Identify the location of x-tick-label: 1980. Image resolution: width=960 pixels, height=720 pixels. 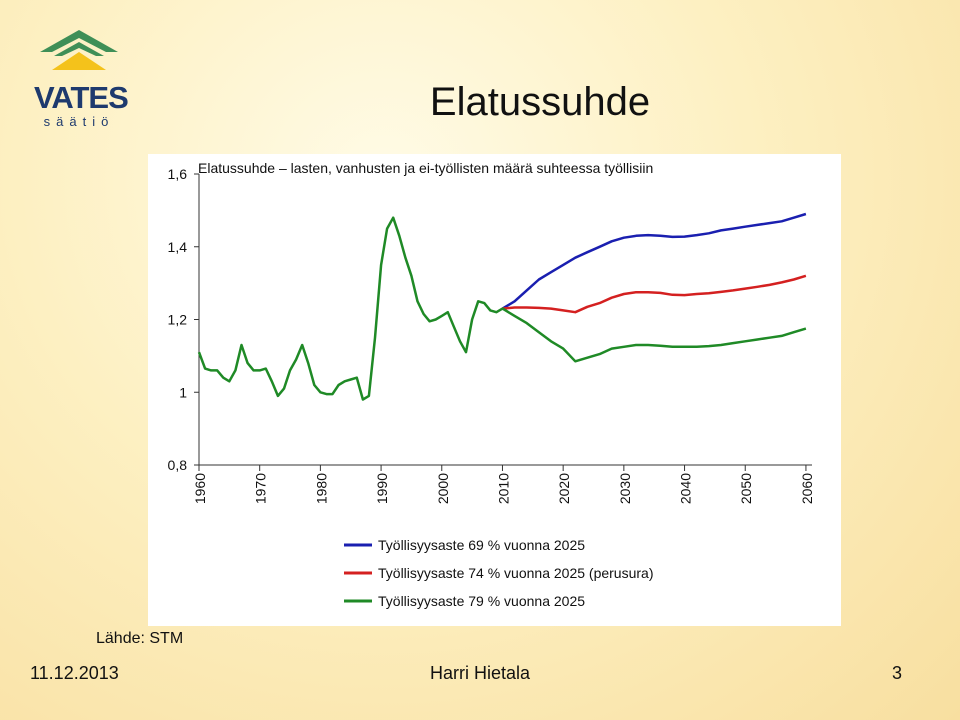
(321, 488).